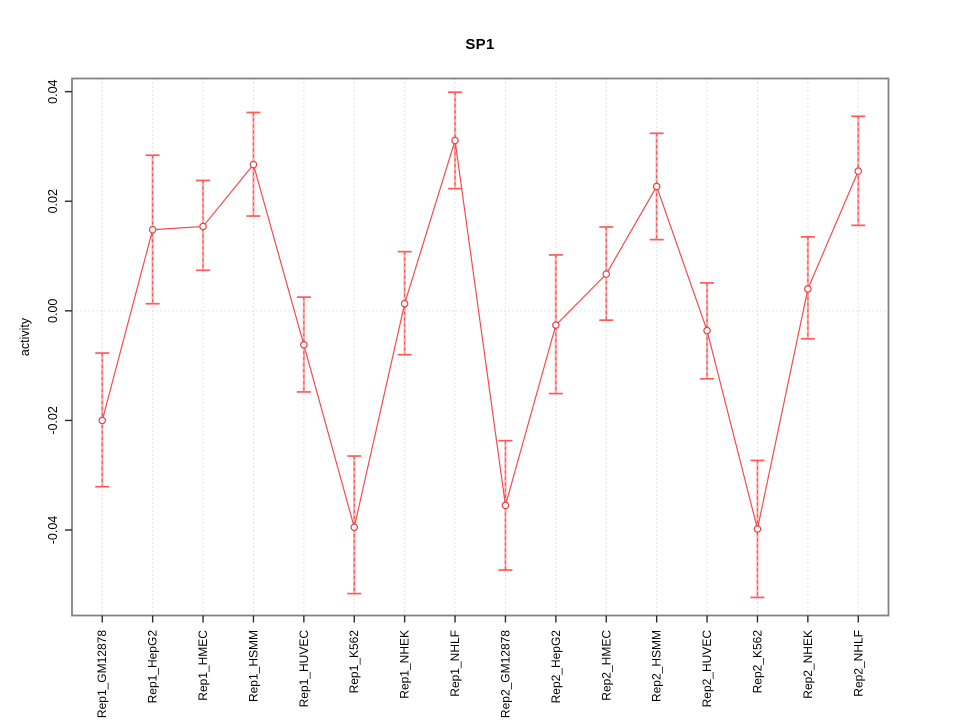 This screenshot has width=960, height=720. Describe the element at coordinates (808, 664) in the screenshot. I see `x-tick-label: Rep2_NHEK` at that location.